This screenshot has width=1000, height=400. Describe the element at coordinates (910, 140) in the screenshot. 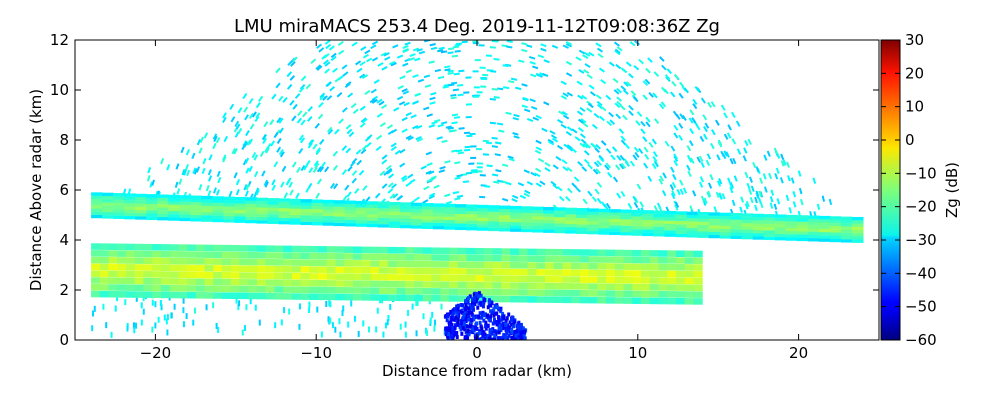

I see `colorbar-tick-label: 0` at that location.